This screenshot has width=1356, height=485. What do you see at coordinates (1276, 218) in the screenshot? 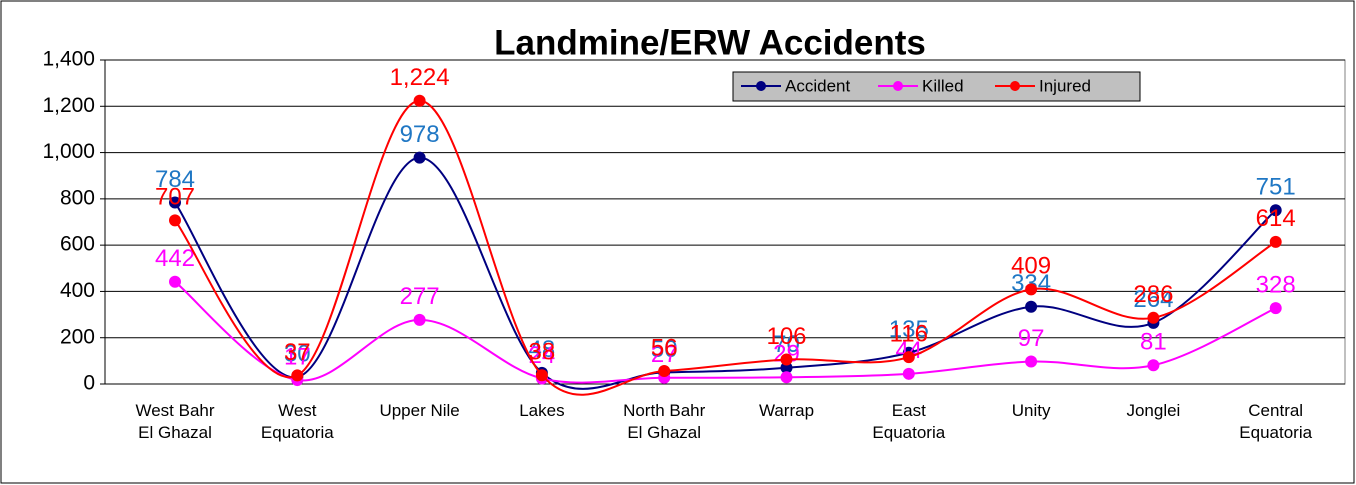
I see `data-label: 614` at bounding box center [1276, 218].